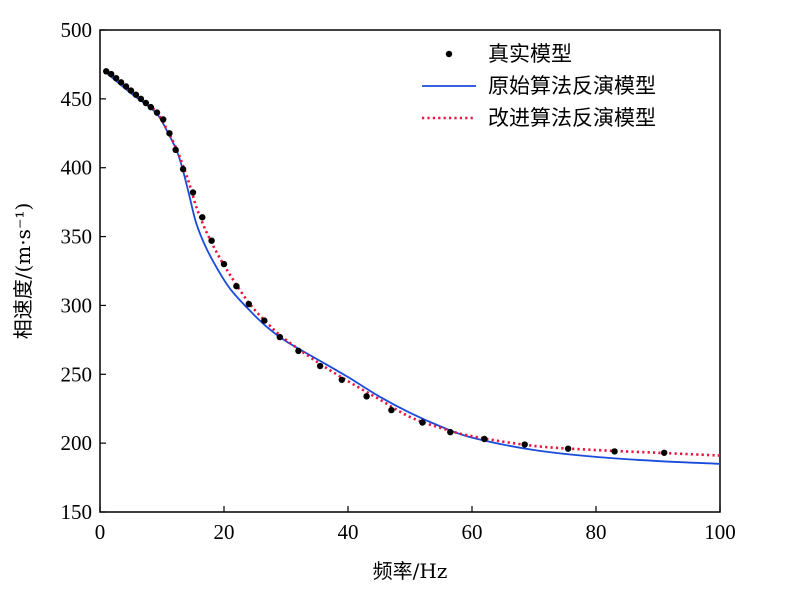 The image size is (800, 600). Describe the element at coordinates (77, 237) in the screenshot. I see `y-tick-label: 350` at that location.